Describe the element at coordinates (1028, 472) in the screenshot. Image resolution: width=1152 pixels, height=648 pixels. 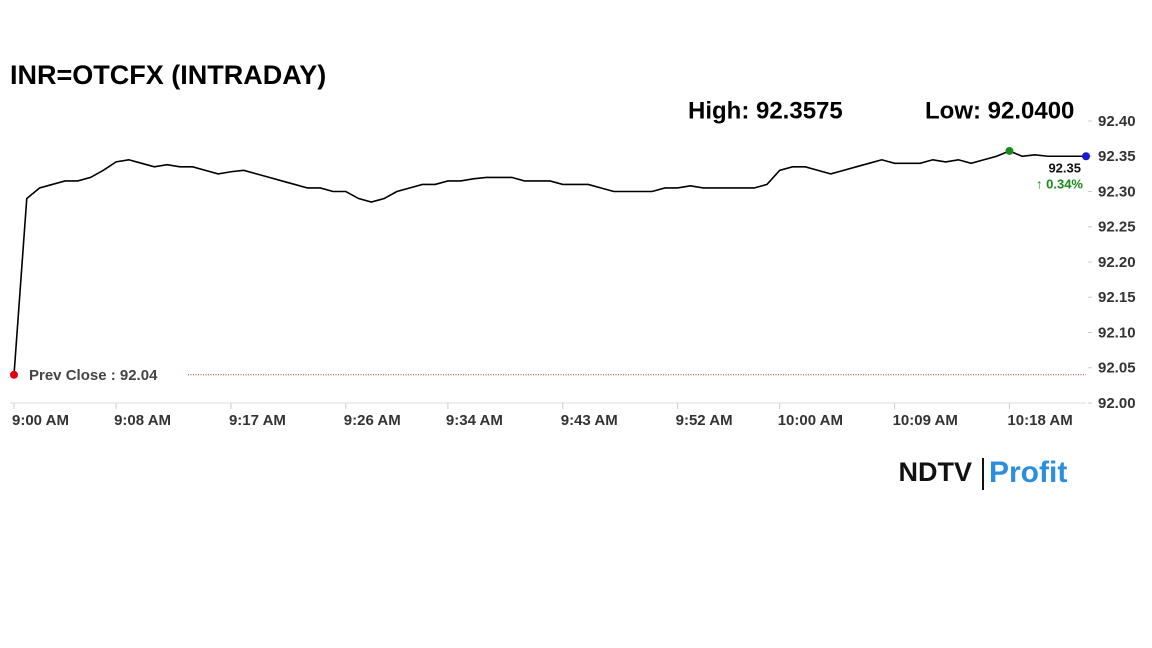
I see `brand-profit: Profit` at that location.